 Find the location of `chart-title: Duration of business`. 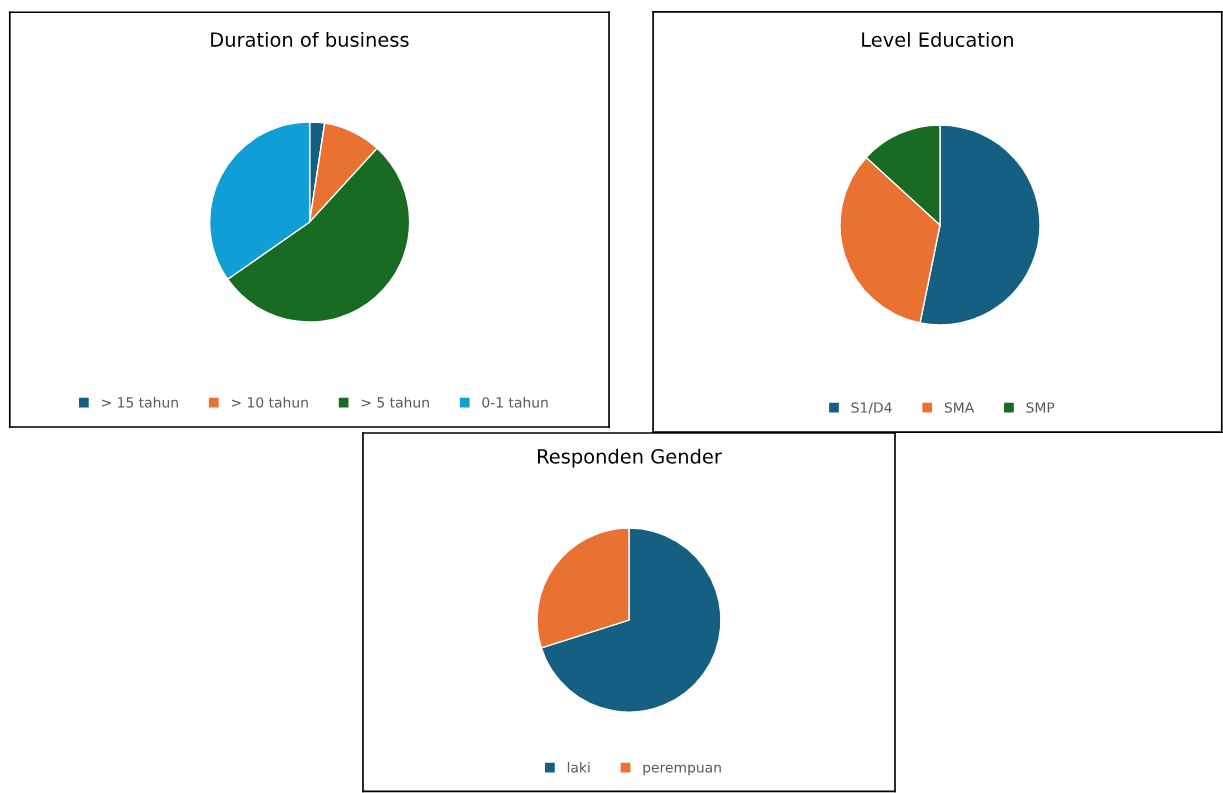

chart-title: Duration of business is located at coordinates (310, 39).